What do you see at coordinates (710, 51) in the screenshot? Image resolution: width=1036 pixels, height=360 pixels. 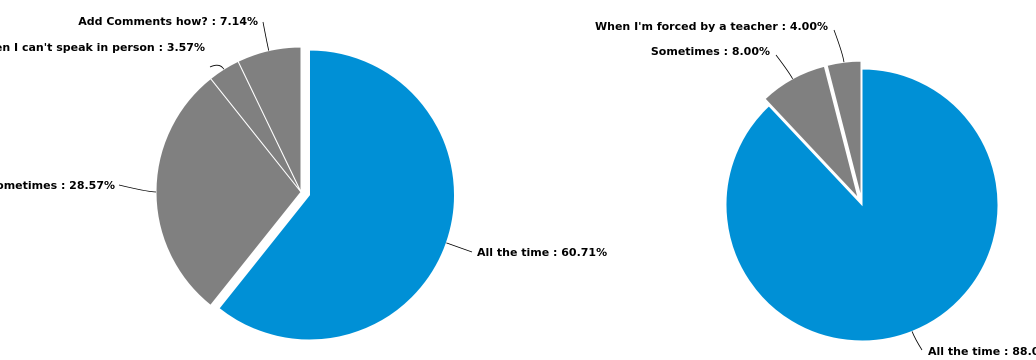 I see `slice-label: Sometimes : 8.00%` at bounding box center [710, 51].